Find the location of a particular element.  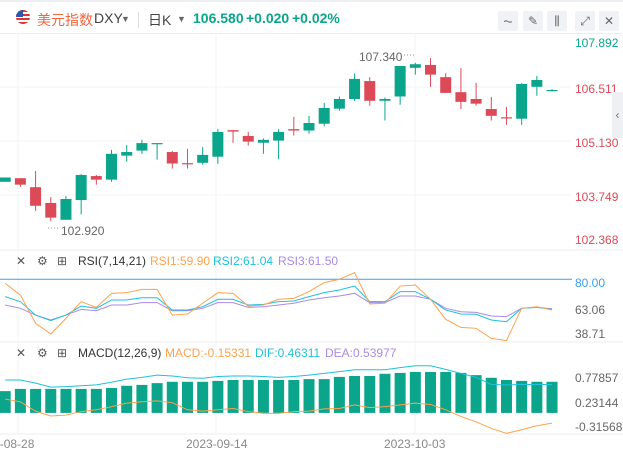

price-axis-label: 107.892 is located at coordinates (597, 43).